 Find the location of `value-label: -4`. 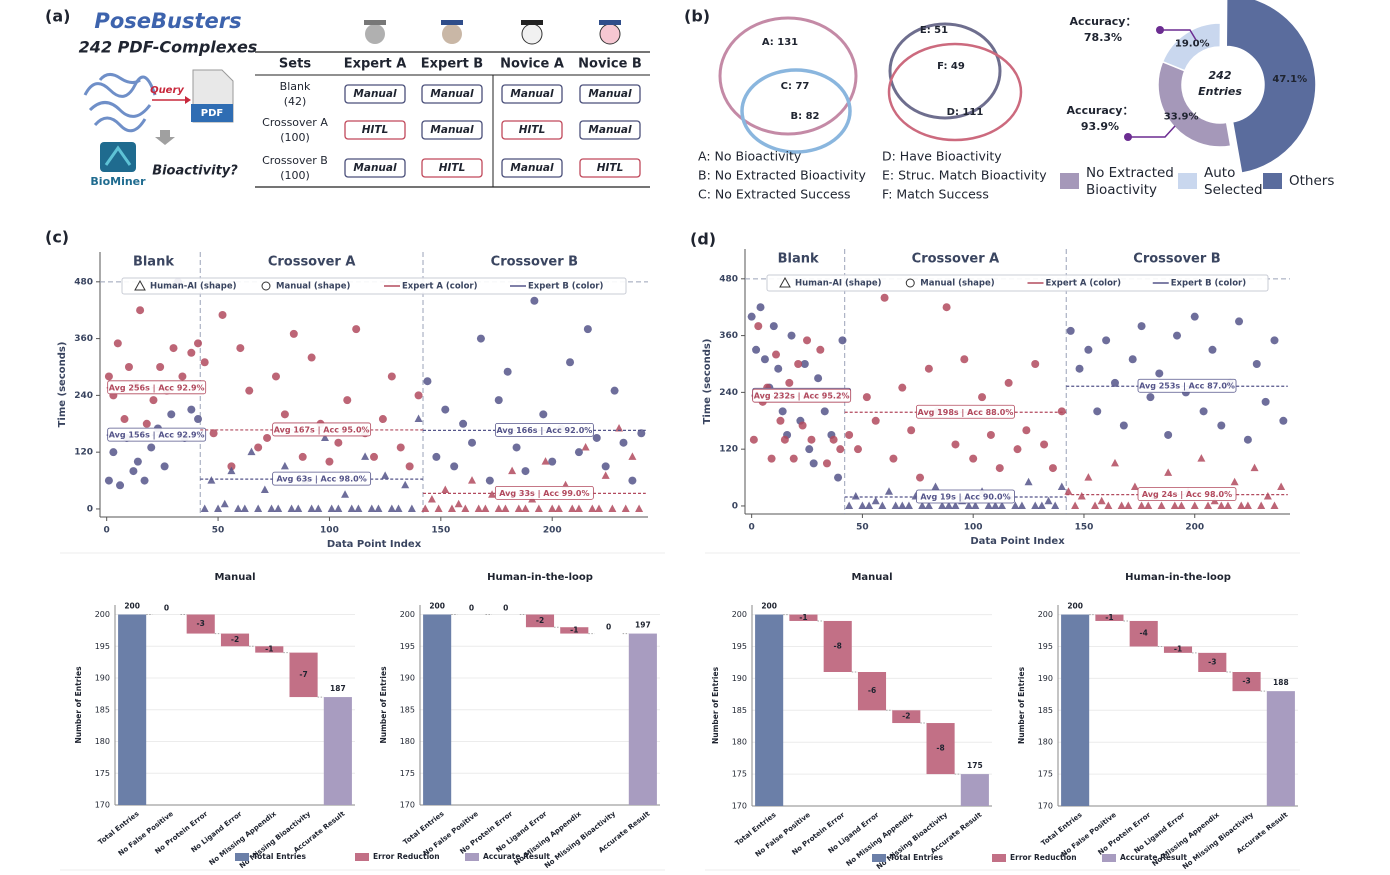

value-label: -4 is located at coordinates (1144, 633).